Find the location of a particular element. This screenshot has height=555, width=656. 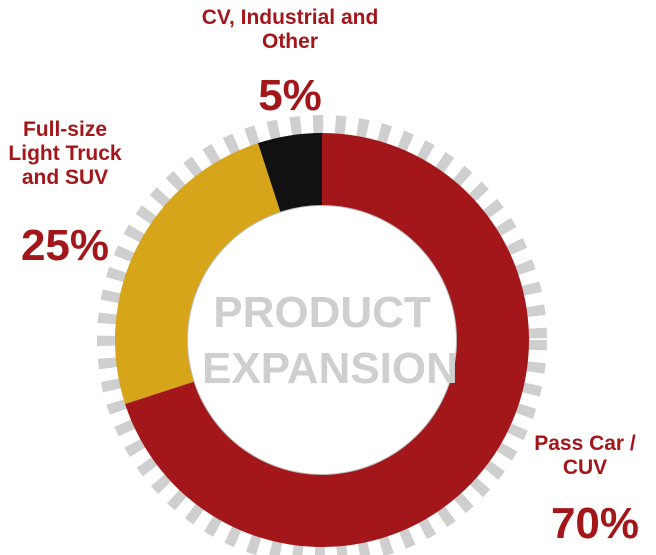

center-label: PRODUCT EXPANSION is located at coordinates (330, 340).